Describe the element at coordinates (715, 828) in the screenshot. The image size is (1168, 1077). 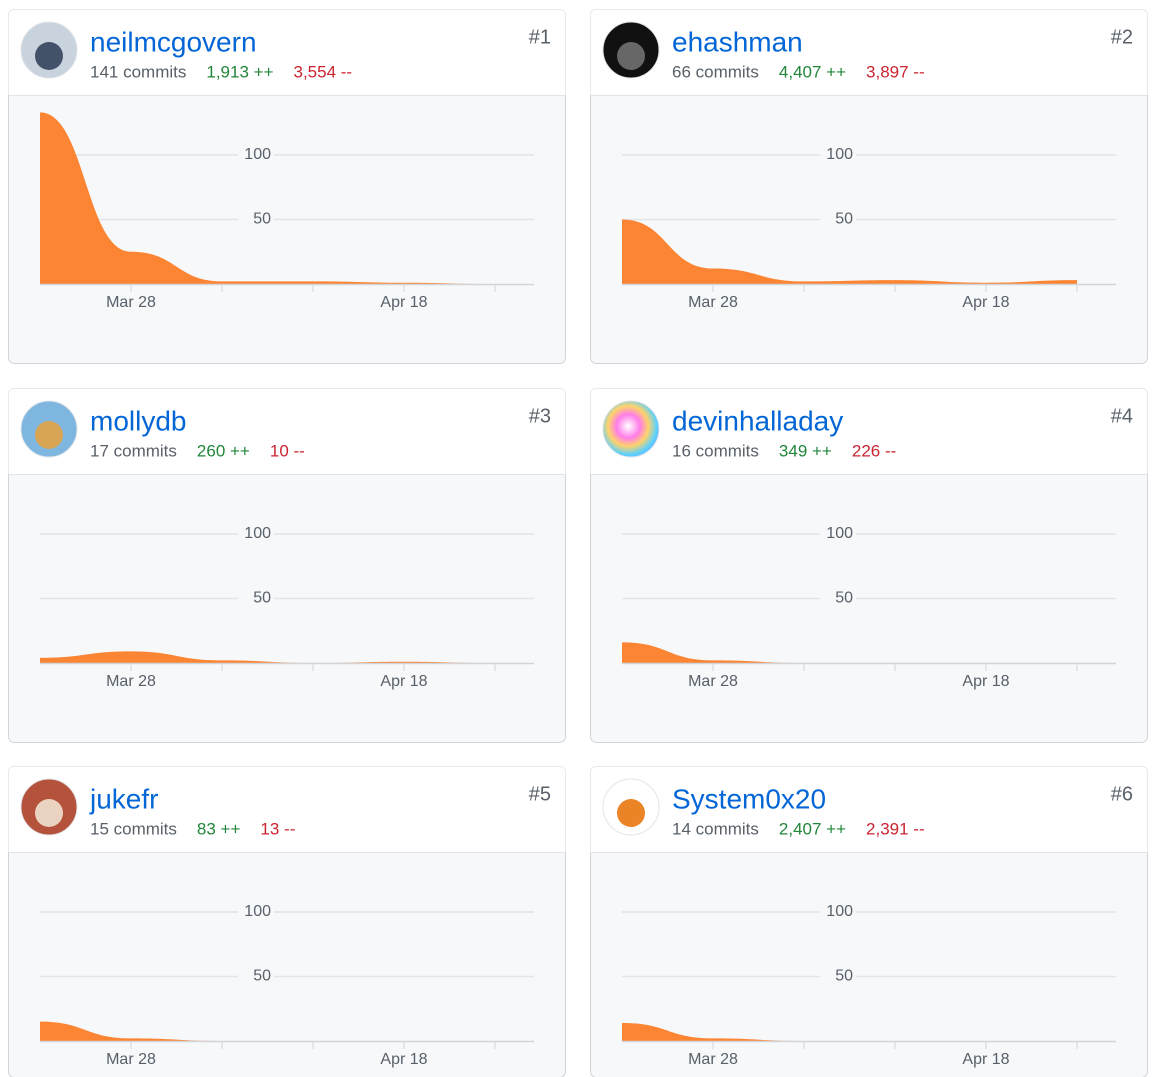
I see `commit-count: 14 commits` at that location.